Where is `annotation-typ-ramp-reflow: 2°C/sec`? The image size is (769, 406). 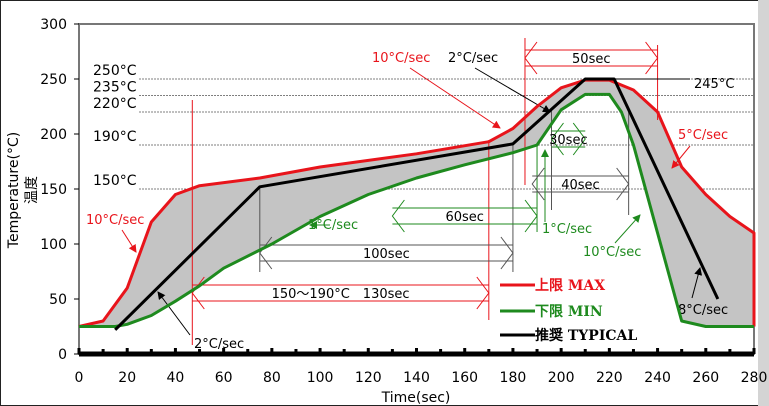
annotation-typ-ramp-reflow: 2°C/sec is located at coordinates (473, 58).